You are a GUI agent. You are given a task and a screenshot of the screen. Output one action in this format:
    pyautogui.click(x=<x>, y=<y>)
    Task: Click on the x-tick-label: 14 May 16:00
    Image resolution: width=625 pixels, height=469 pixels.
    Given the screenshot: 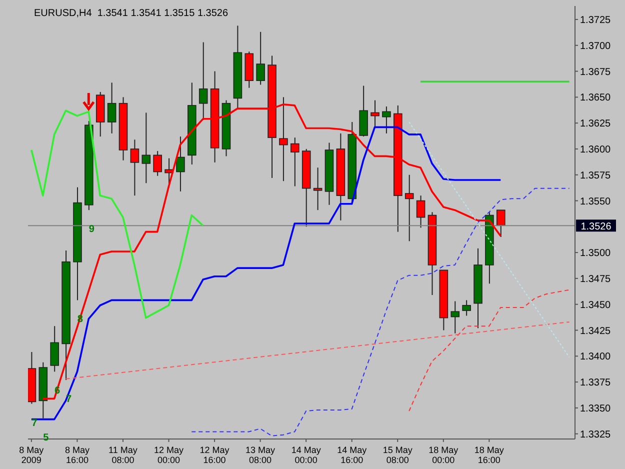 What is the action you would take?
    pyautogui.click(x=352, y=455)
    